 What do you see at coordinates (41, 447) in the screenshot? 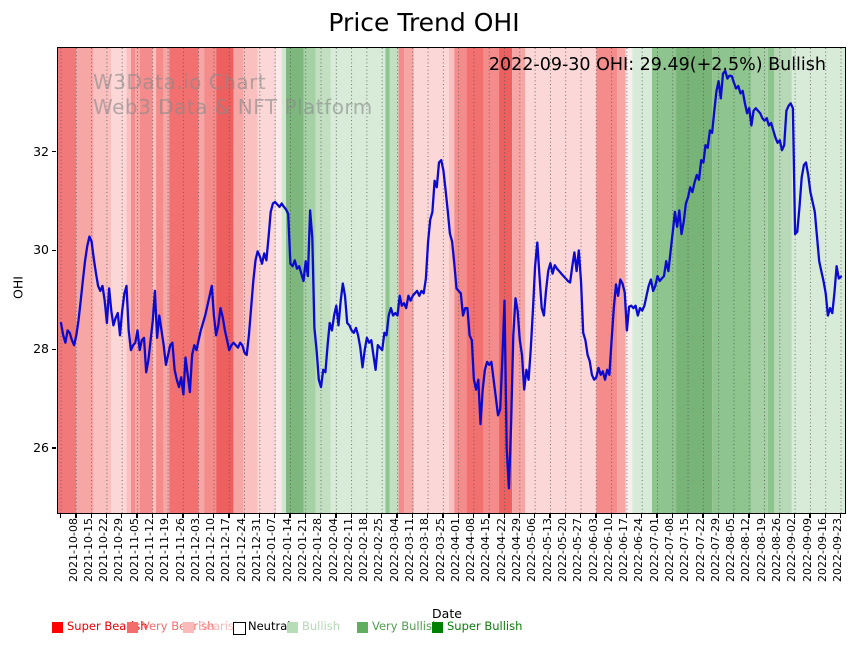
I see `y-tick-label: 26` at bounding box center [41, 447].